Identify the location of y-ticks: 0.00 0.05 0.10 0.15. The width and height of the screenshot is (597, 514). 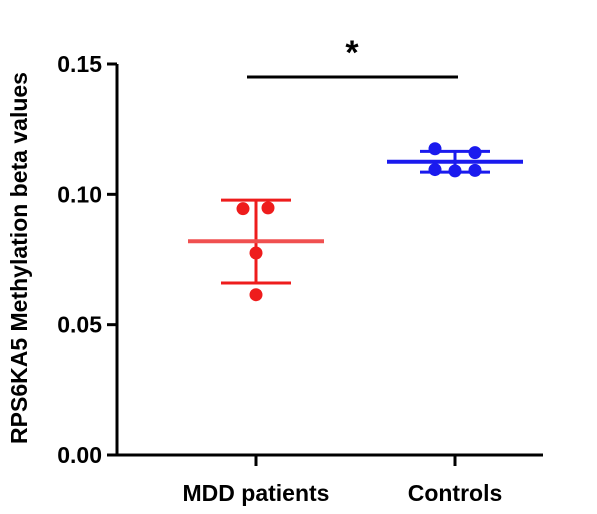
(87, 259).